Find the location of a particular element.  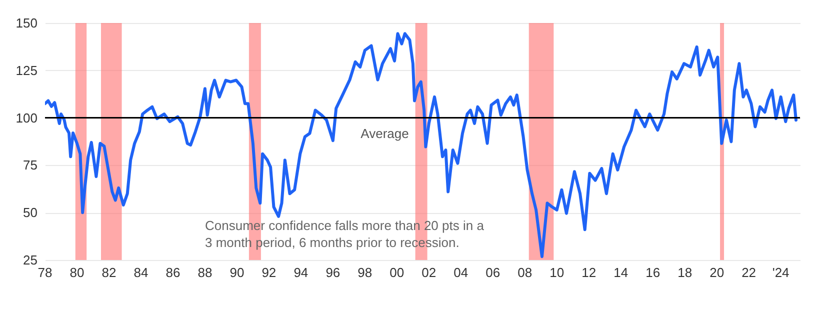

x-tick-label: 94 is located at coordinates (301, 272).